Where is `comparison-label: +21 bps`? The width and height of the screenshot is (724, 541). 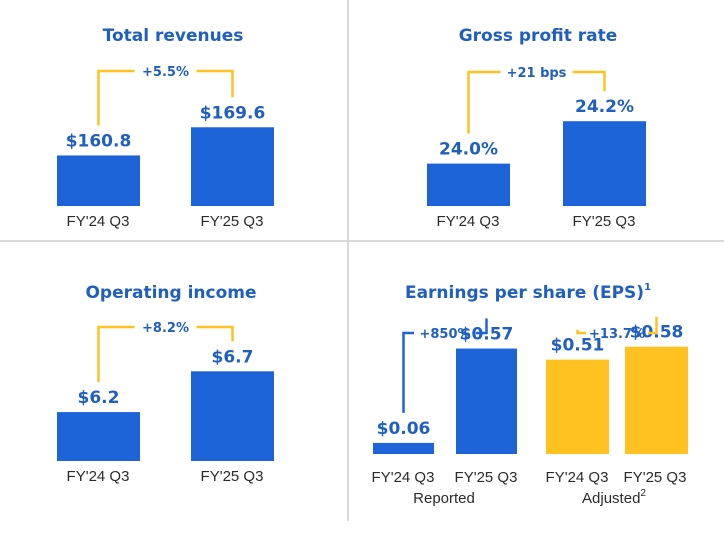
comparison-label: +21 bps is located at coordinates (537, 73).